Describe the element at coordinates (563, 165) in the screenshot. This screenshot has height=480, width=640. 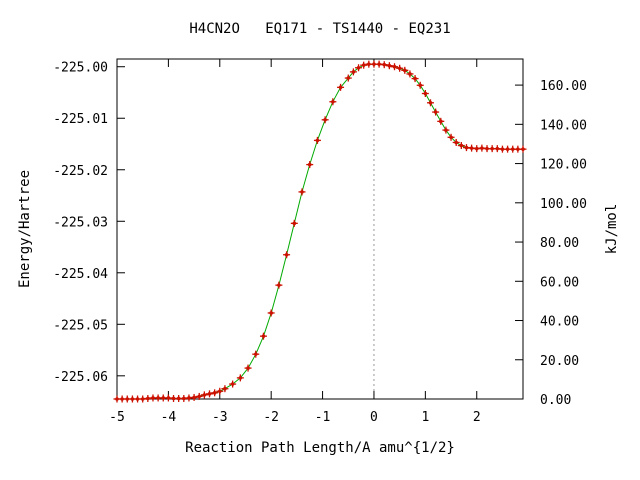
I see `y2-tick-label: 120.00` at that location.